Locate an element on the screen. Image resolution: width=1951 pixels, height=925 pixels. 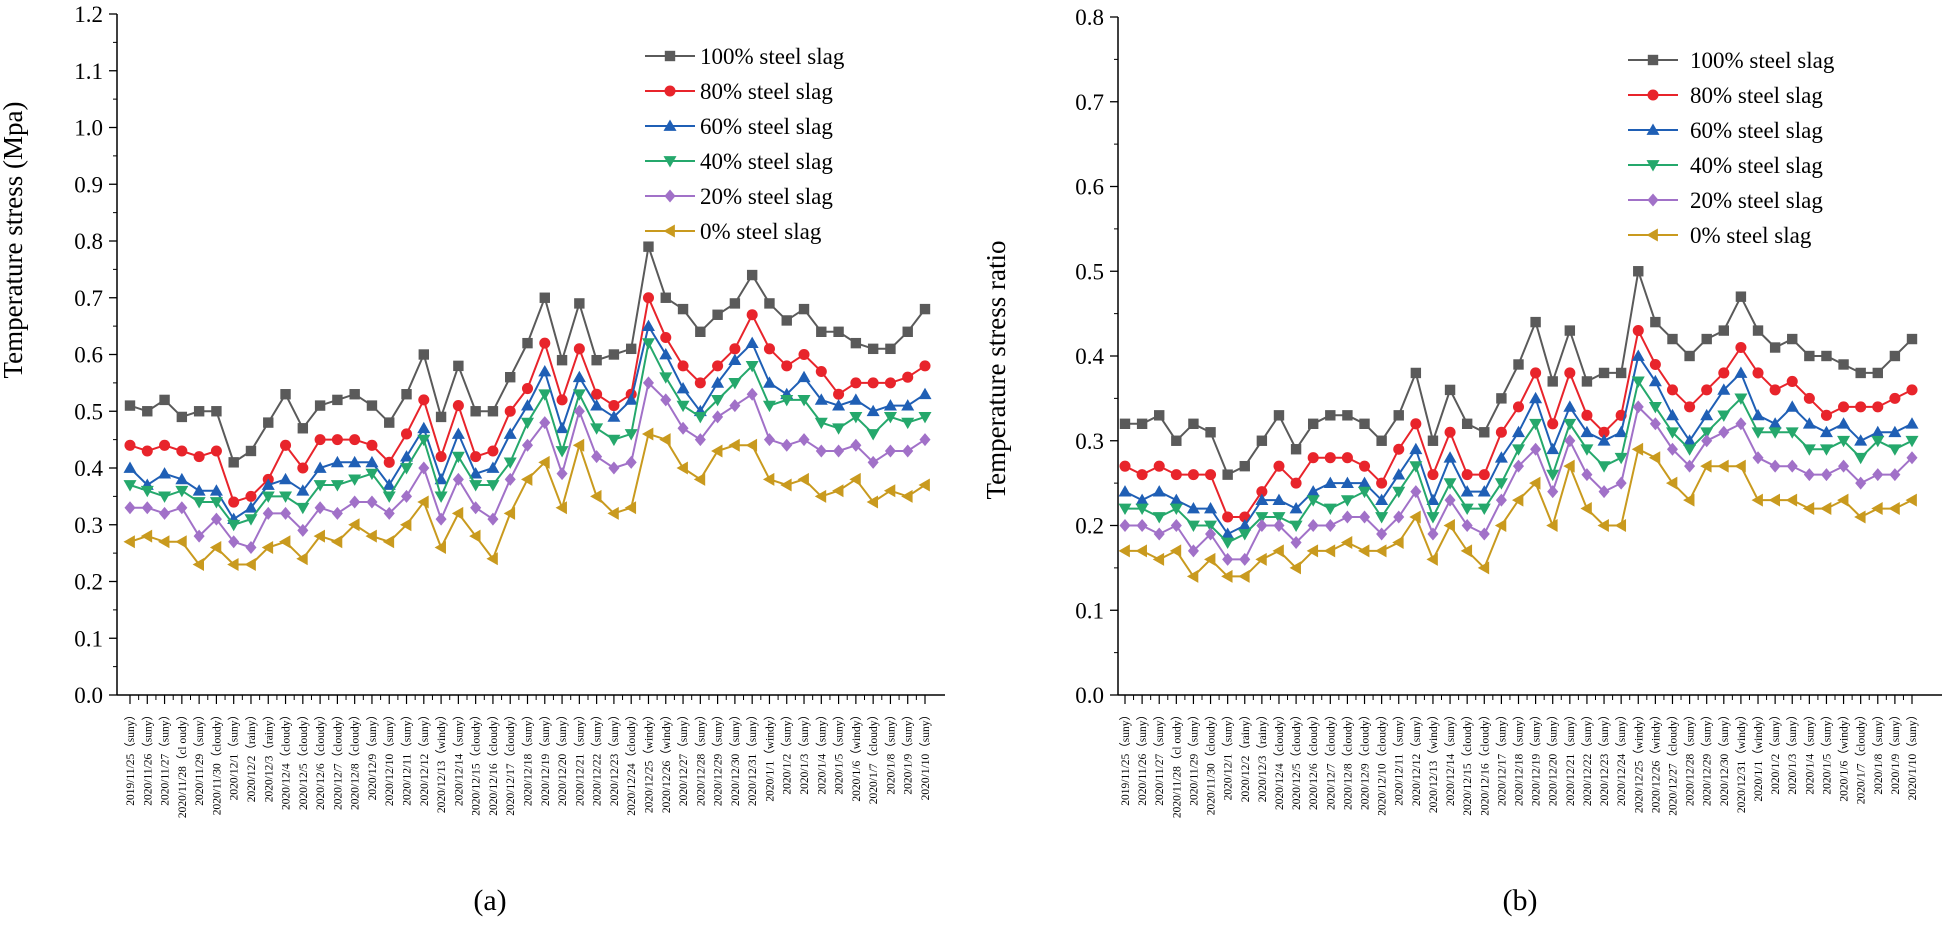
x-tick-label: 2020/12/25（windy） is located at coordinates (1638, 761).